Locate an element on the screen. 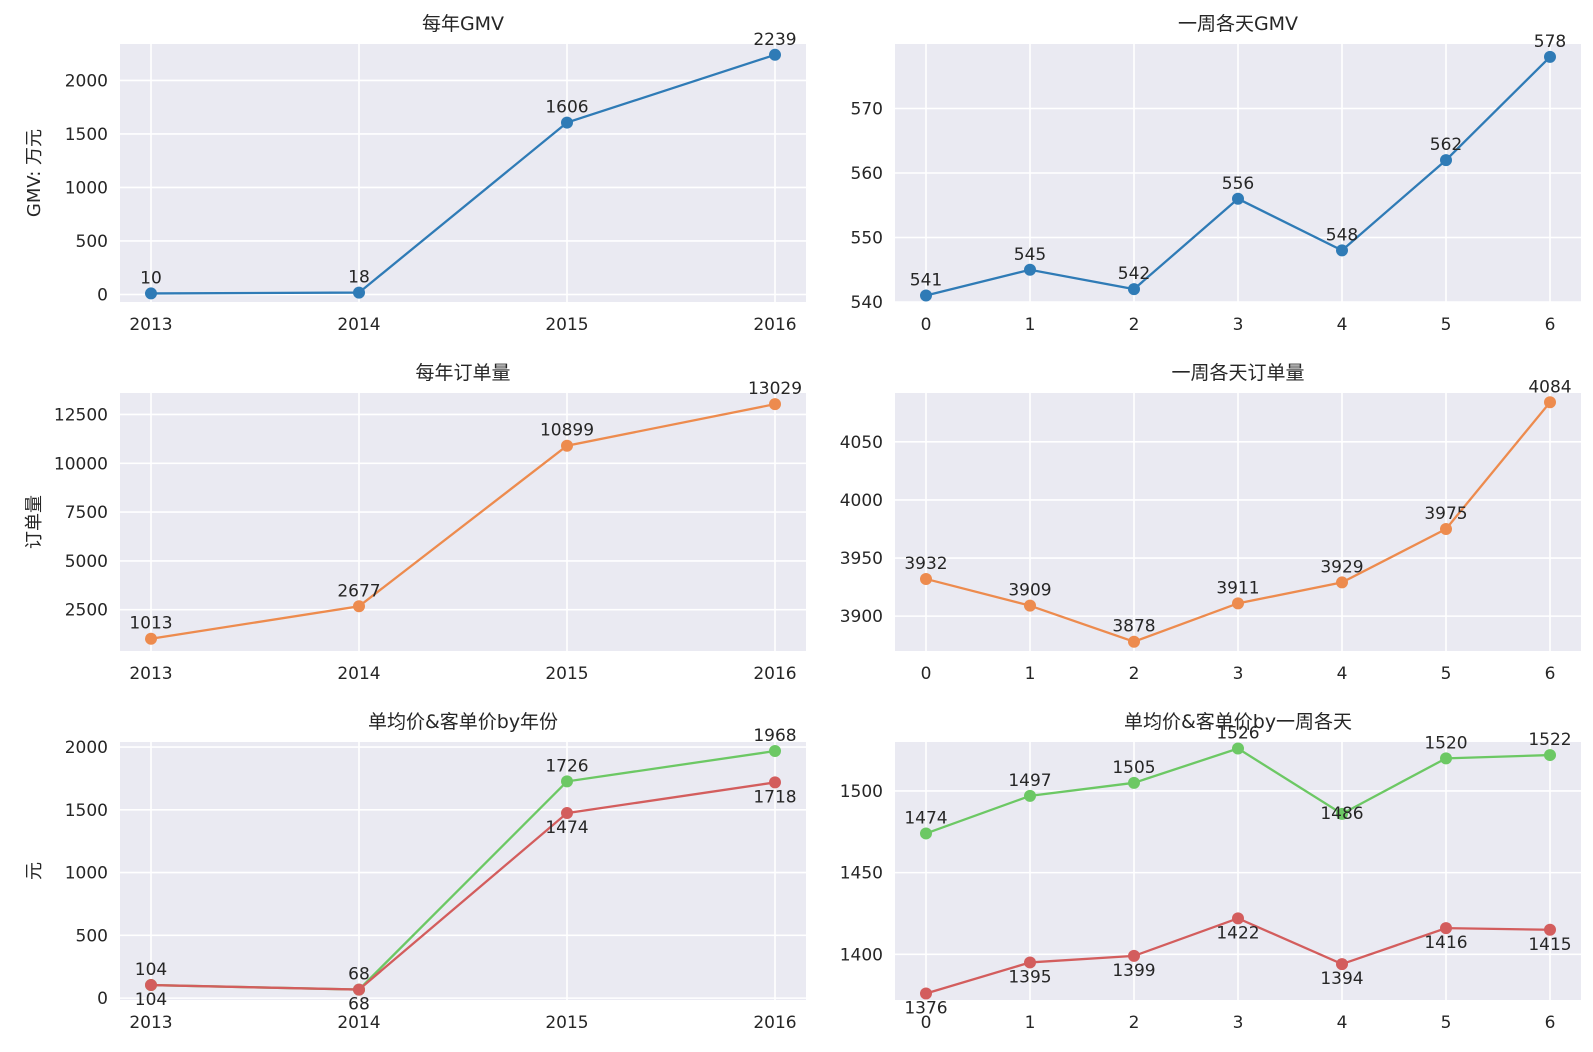 The image size is (1593, 1052). y-axis-label: GMV: 万元 is located at coordinates (34, 173).